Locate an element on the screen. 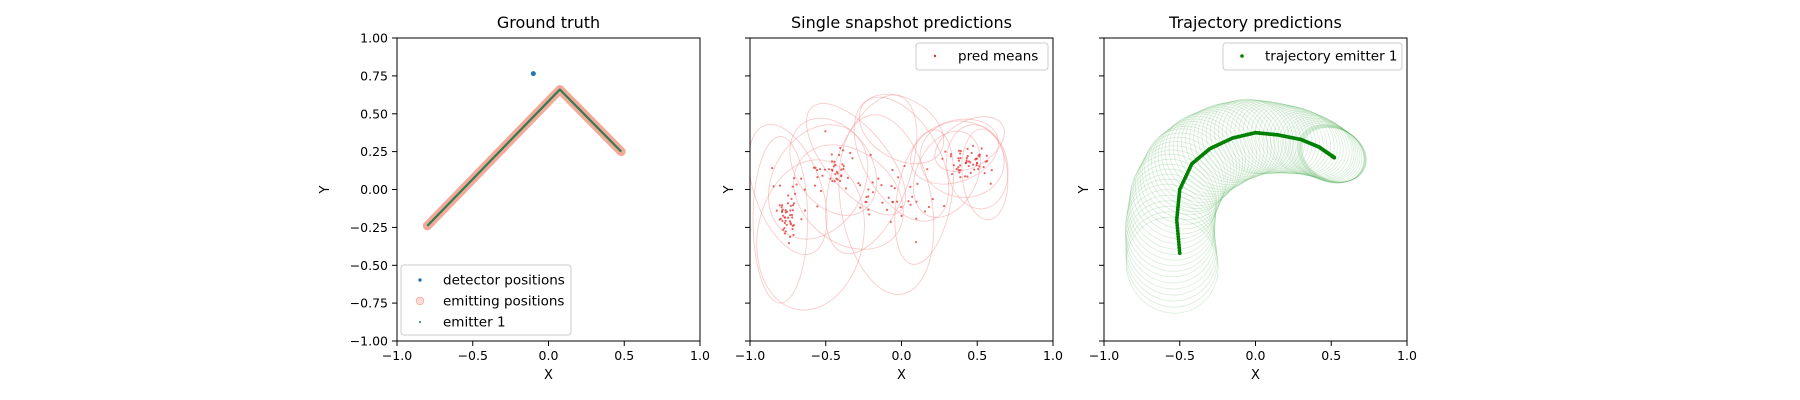 This screenshot has width=1800, height=400. panel2-xlabel: X is located at coordinates (901, 375).